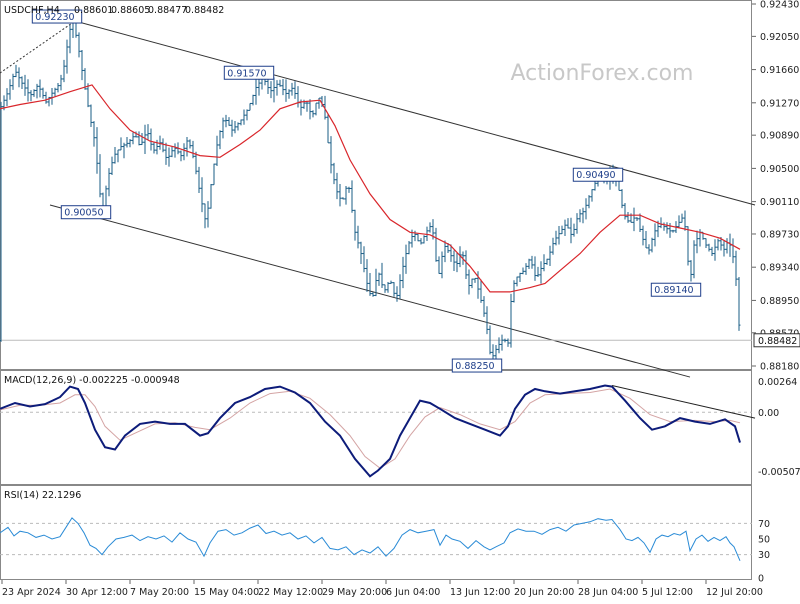  What do you see at coordinates (167, 10) in the screenshot?
I see `ohlc-low: 0.88477` at bounding box center [167, 10].